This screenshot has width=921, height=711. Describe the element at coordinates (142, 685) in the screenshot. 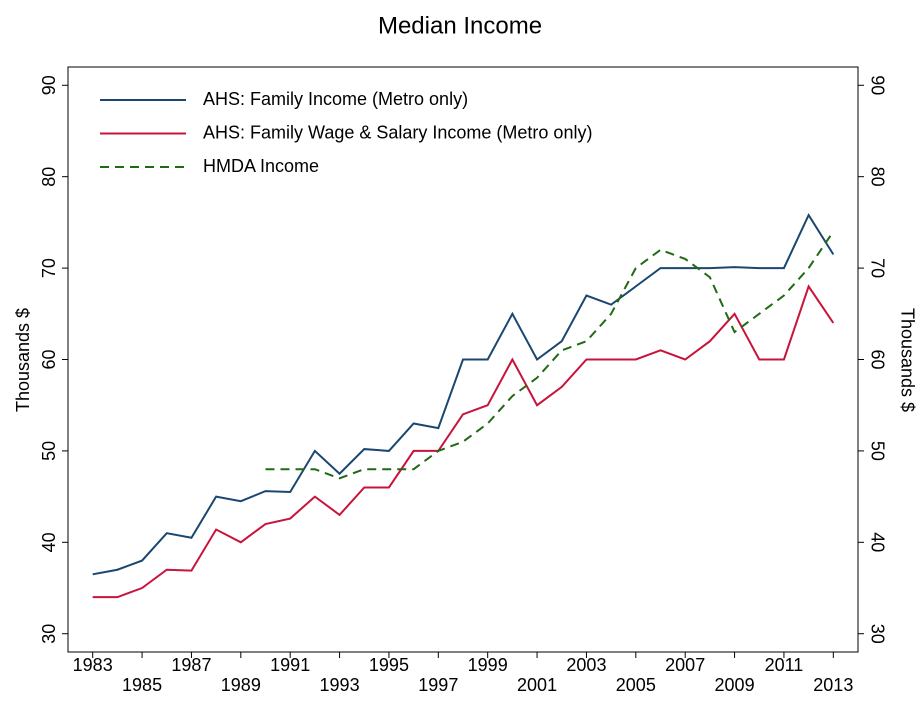

I see `x-tick-label: 1985` at that location.